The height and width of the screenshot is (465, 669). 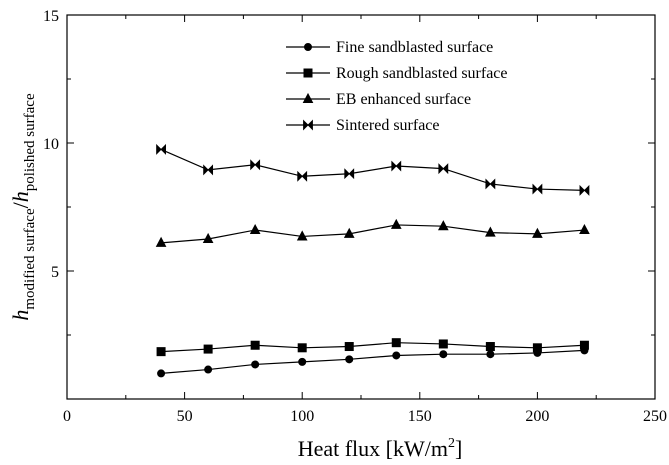 What do you see at coordinates (420, 416) in the screenshot?
I see `x-tick-label: 150` at bounding box center [420, 416].